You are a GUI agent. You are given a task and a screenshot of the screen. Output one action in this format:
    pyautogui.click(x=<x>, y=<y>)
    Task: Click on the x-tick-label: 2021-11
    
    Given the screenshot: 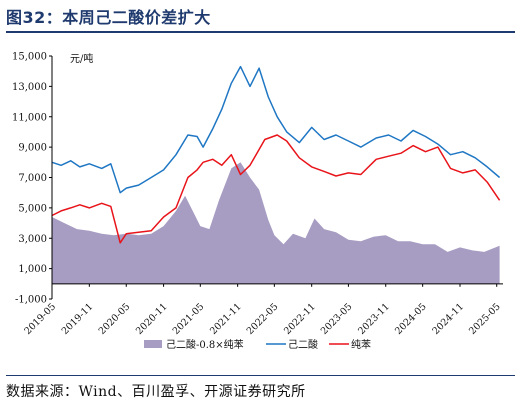 What is the action you would take?
    pyautogui.click(x=226, y=319)
    